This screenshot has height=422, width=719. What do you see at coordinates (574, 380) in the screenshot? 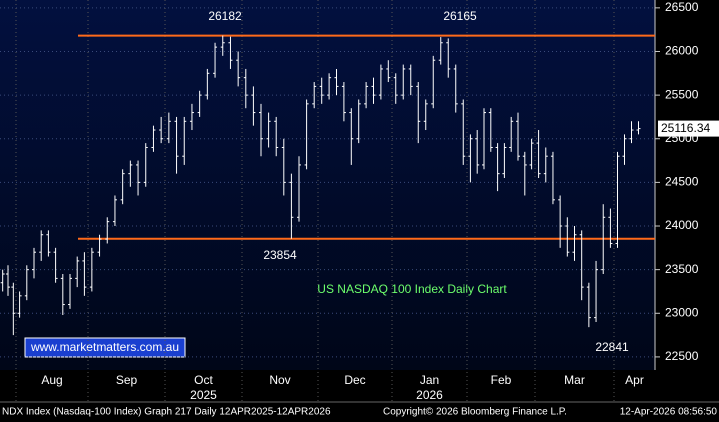
I see `x-tick-label: Mar` at bounding box center [574, 380].